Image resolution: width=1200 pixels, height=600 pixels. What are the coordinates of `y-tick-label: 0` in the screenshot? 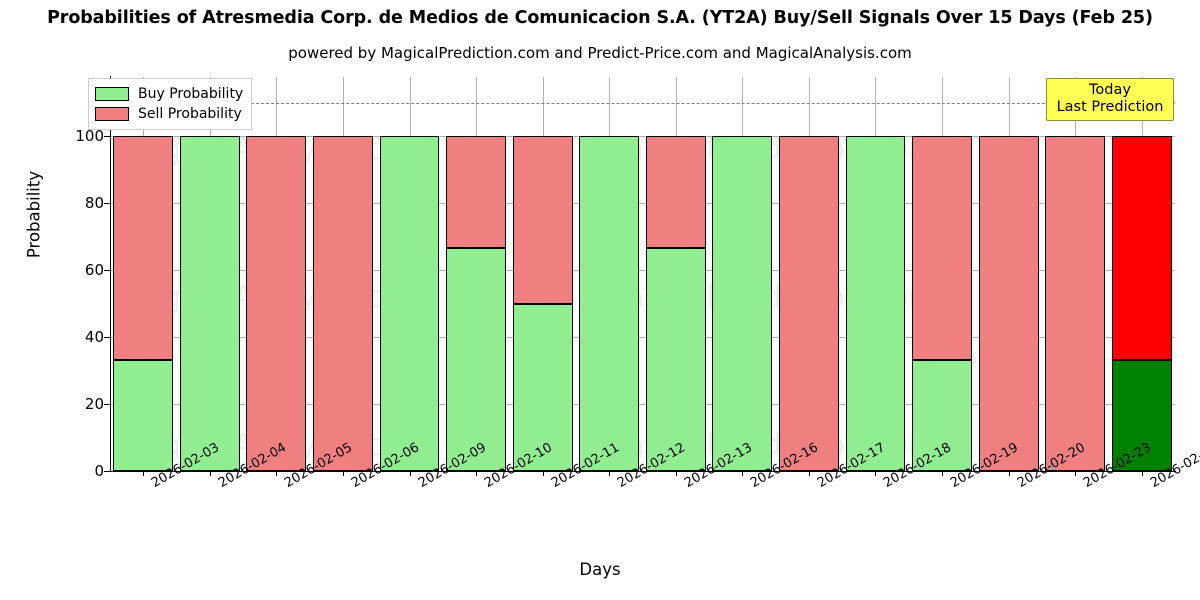 It's located at (99, 471).